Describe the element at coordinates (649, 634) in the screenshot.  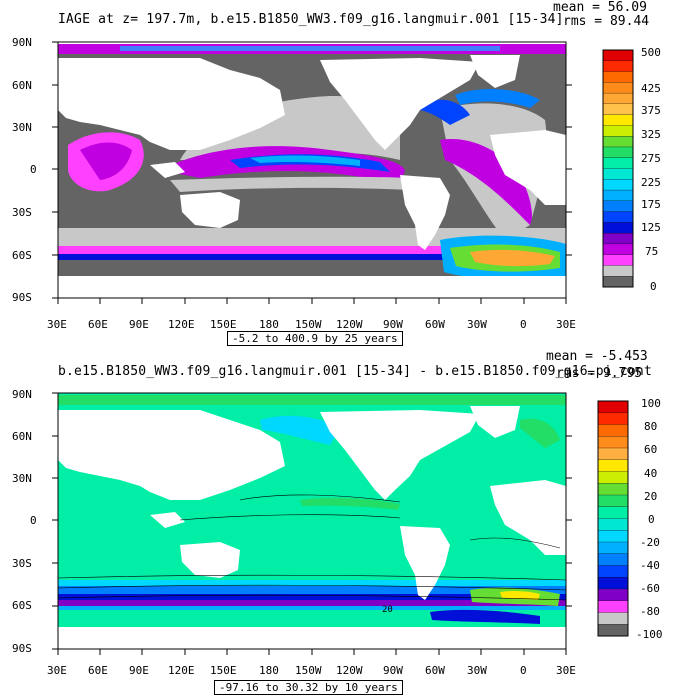
I see `bottom-cb-label-m100: -100` at that location.